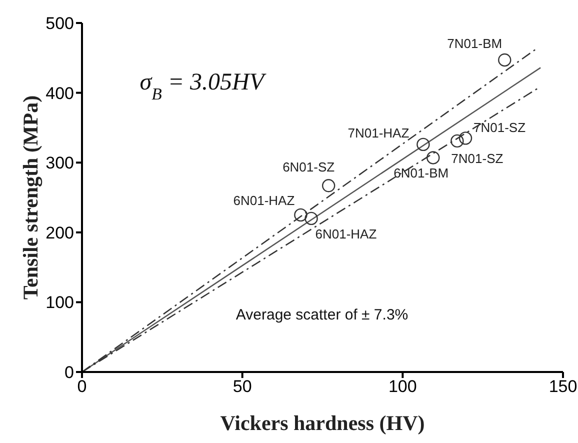  What do you see at coordinates (60, 163) in the screenshot?
I see `y-tick-label: 300` at bounding box center [60, 163].